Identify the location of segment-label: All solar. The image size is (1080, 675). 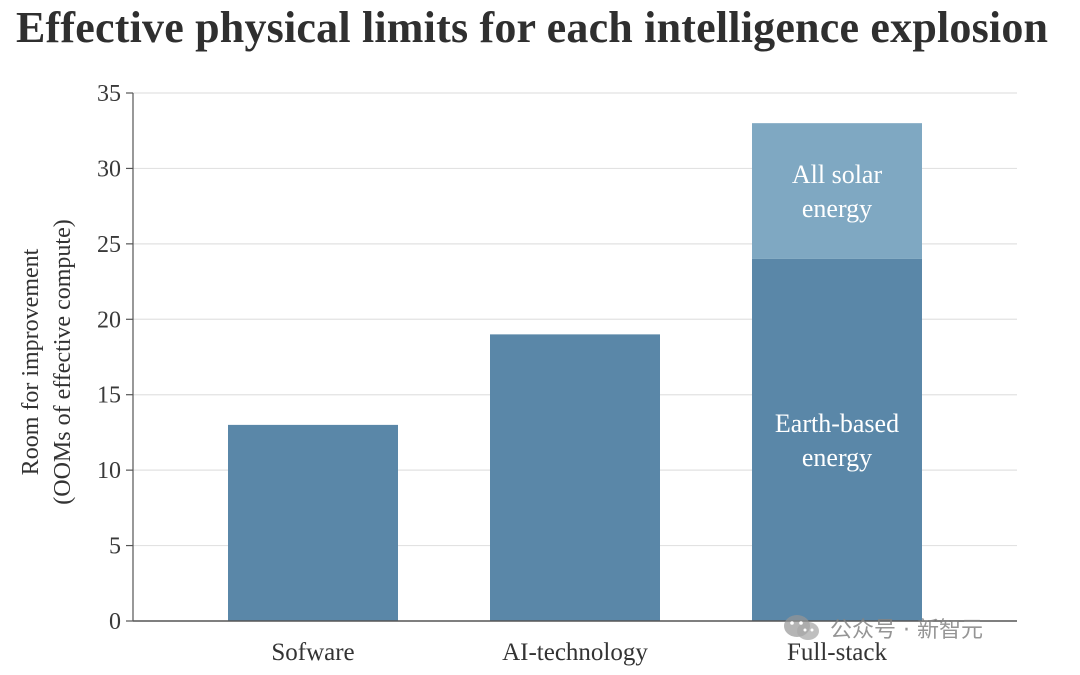
(837, 174).